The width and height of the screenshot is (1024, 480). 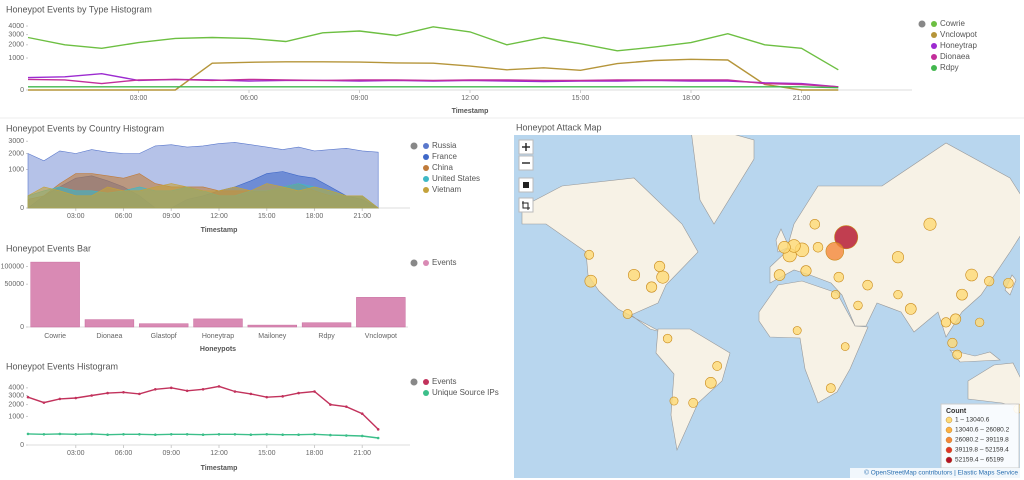 I want to click on legend-title: Count, so click(x=956, y=411).